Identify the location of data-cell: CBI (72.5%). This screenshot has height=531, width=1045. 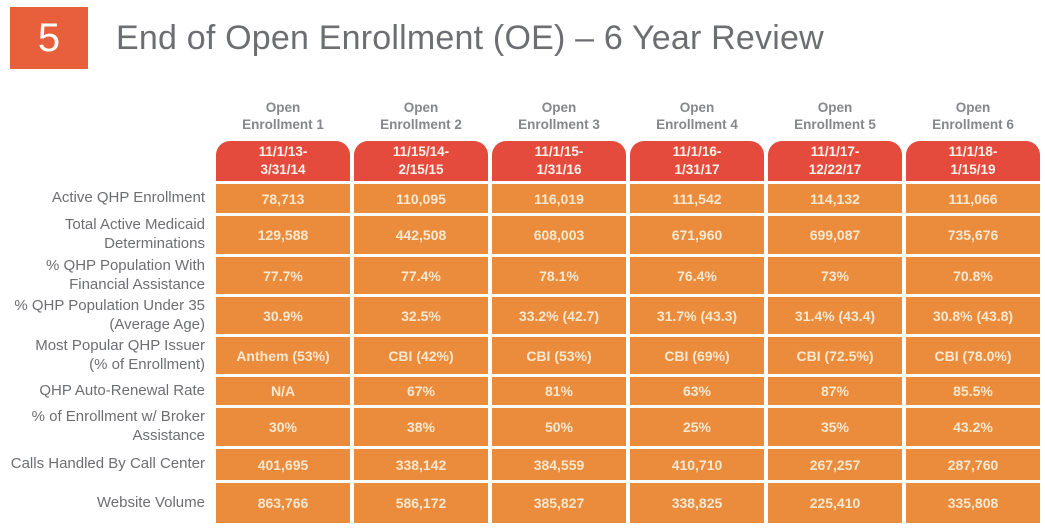
(835, 355).